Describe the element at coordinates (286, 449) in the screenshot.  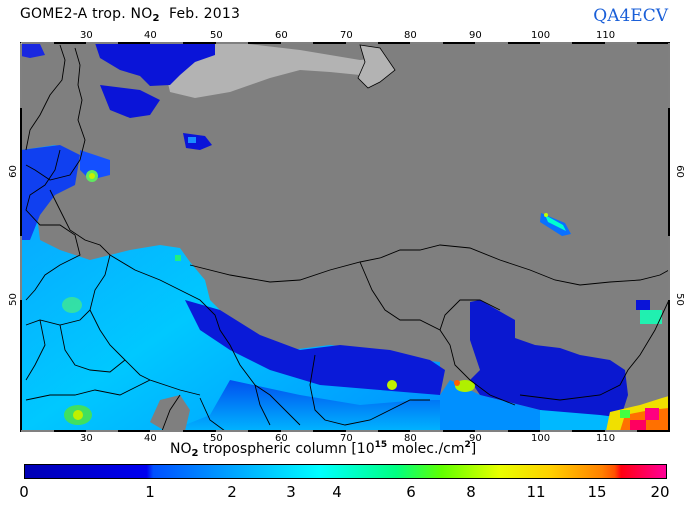
I see `colorbar-title-part: tropospheric column [10` at that location.